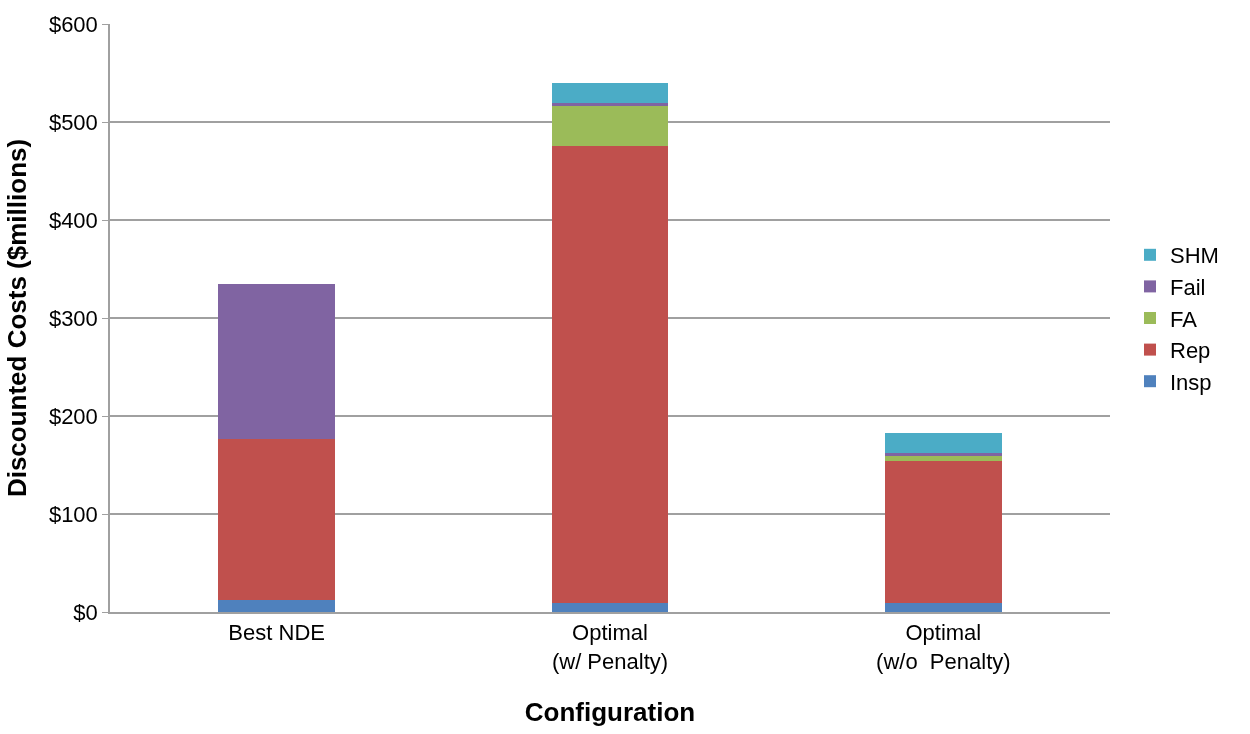 The height and width of the screenshot is (734, 1250). Describe the element at coordinates (73, 514) in the screenshot. I see `y-tick-label: $100` at that location.